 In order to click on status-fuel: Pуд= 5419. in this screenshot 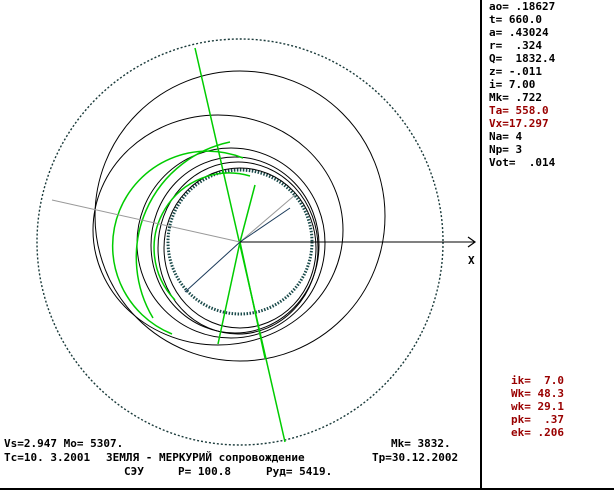, I will do `click(299, 471)`.